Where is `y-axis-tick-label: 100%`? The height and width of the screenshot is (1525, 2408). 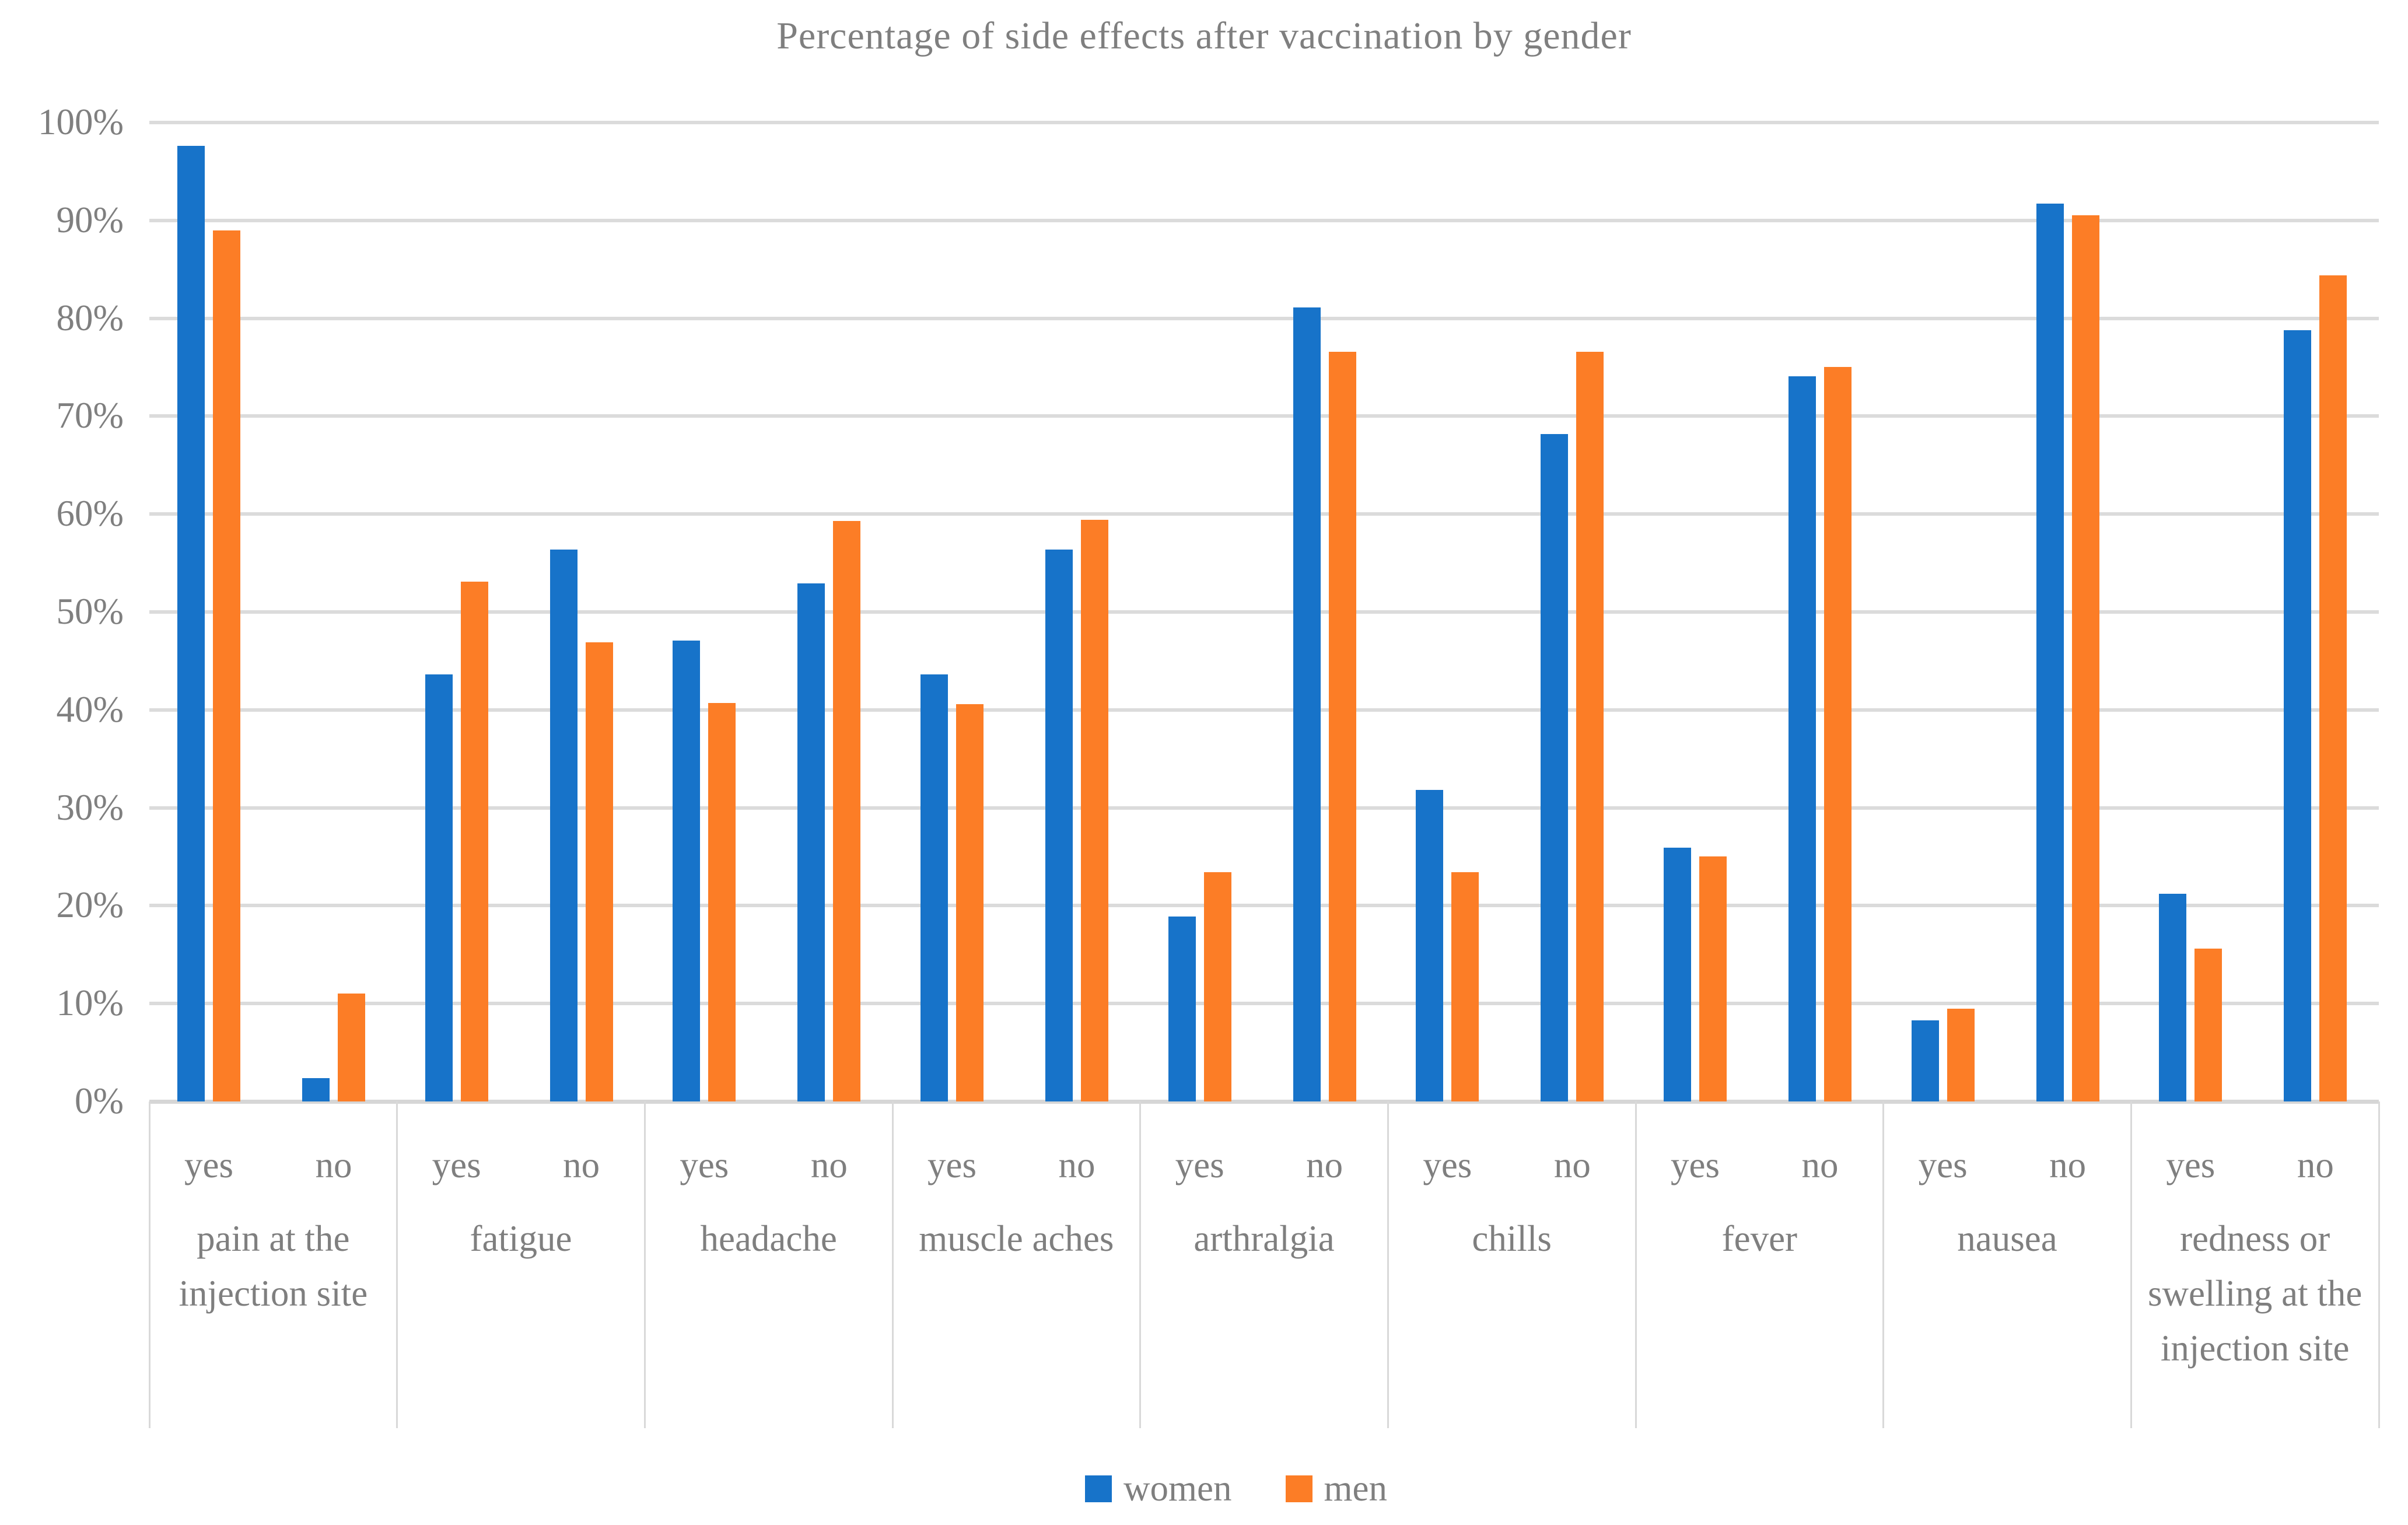
y-axis-tick-label: 100% is located at coordinates (81, 122).